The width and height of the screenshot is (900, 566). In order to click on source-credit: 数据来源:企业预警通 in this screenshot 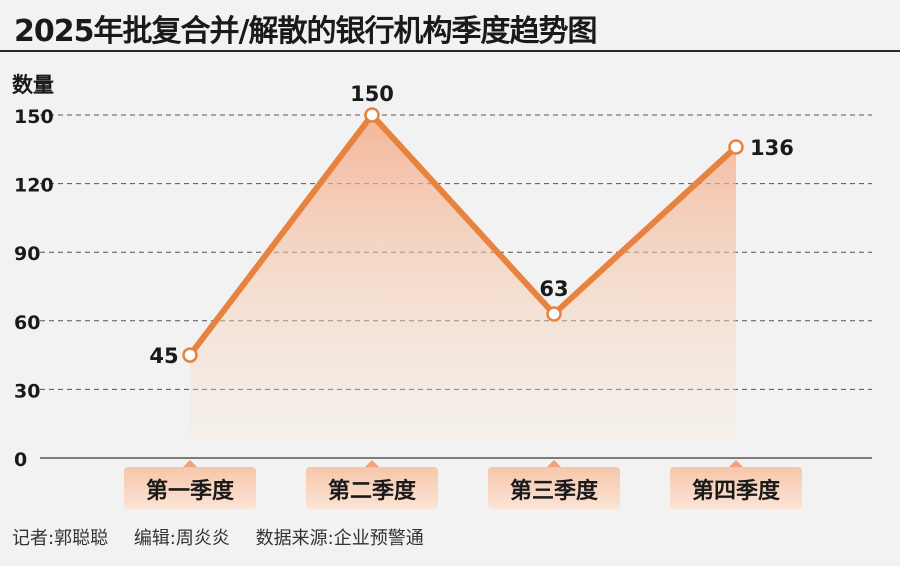, I will do `click(339, 538)`.